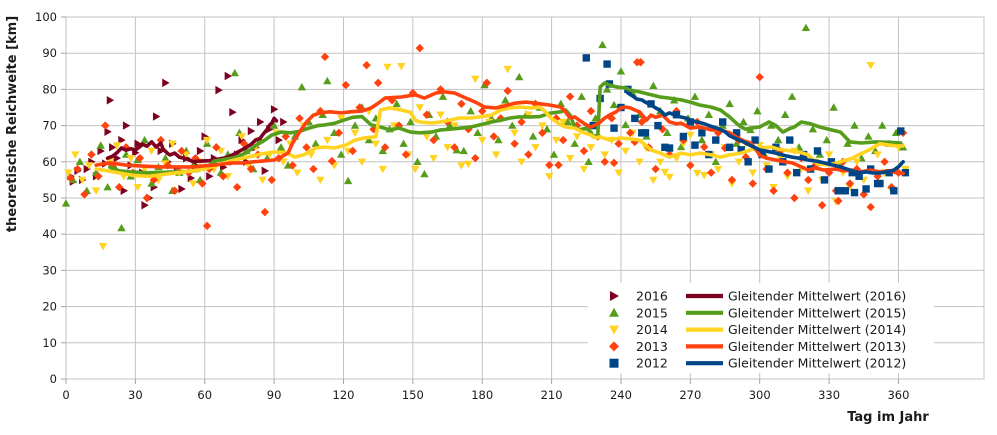 Image resolution: width=997 pixels, height=435 pixels. What do you see at coordinates (49, 307) in the screenshot?
I see `svg-text: 20` at bounding box center [49, 307].